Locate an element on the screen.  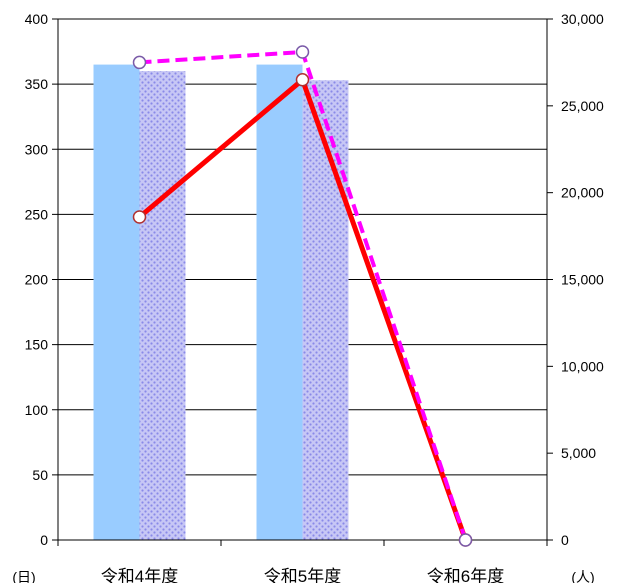
right-tick-label: 30,000 is located at coordinates (582, 19).